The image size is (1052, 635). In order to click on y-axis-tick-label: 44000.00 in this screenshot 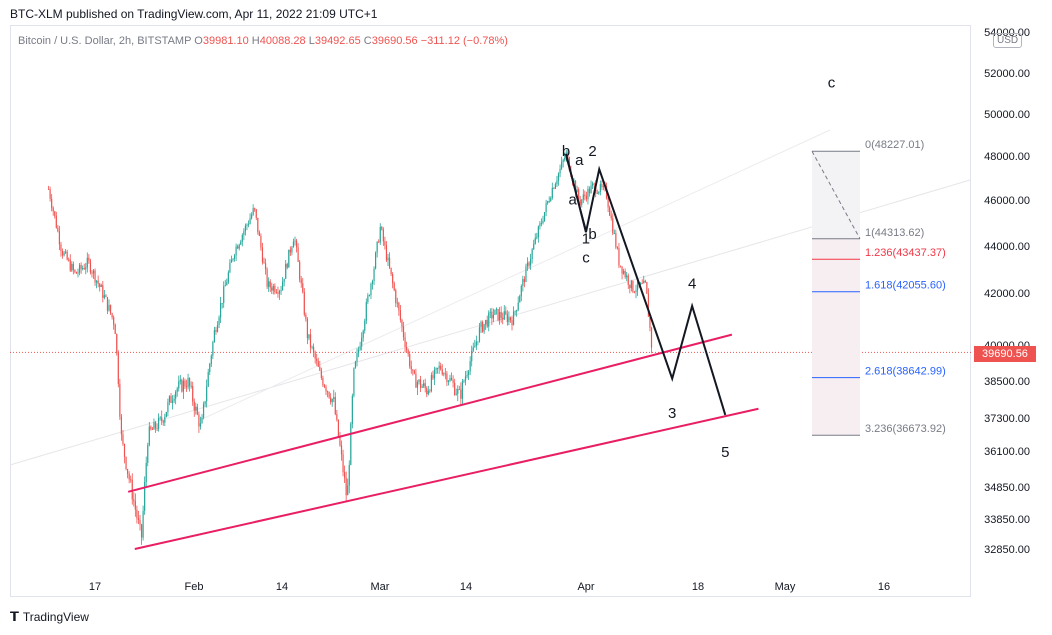, I will do `click(1007, 247)`.